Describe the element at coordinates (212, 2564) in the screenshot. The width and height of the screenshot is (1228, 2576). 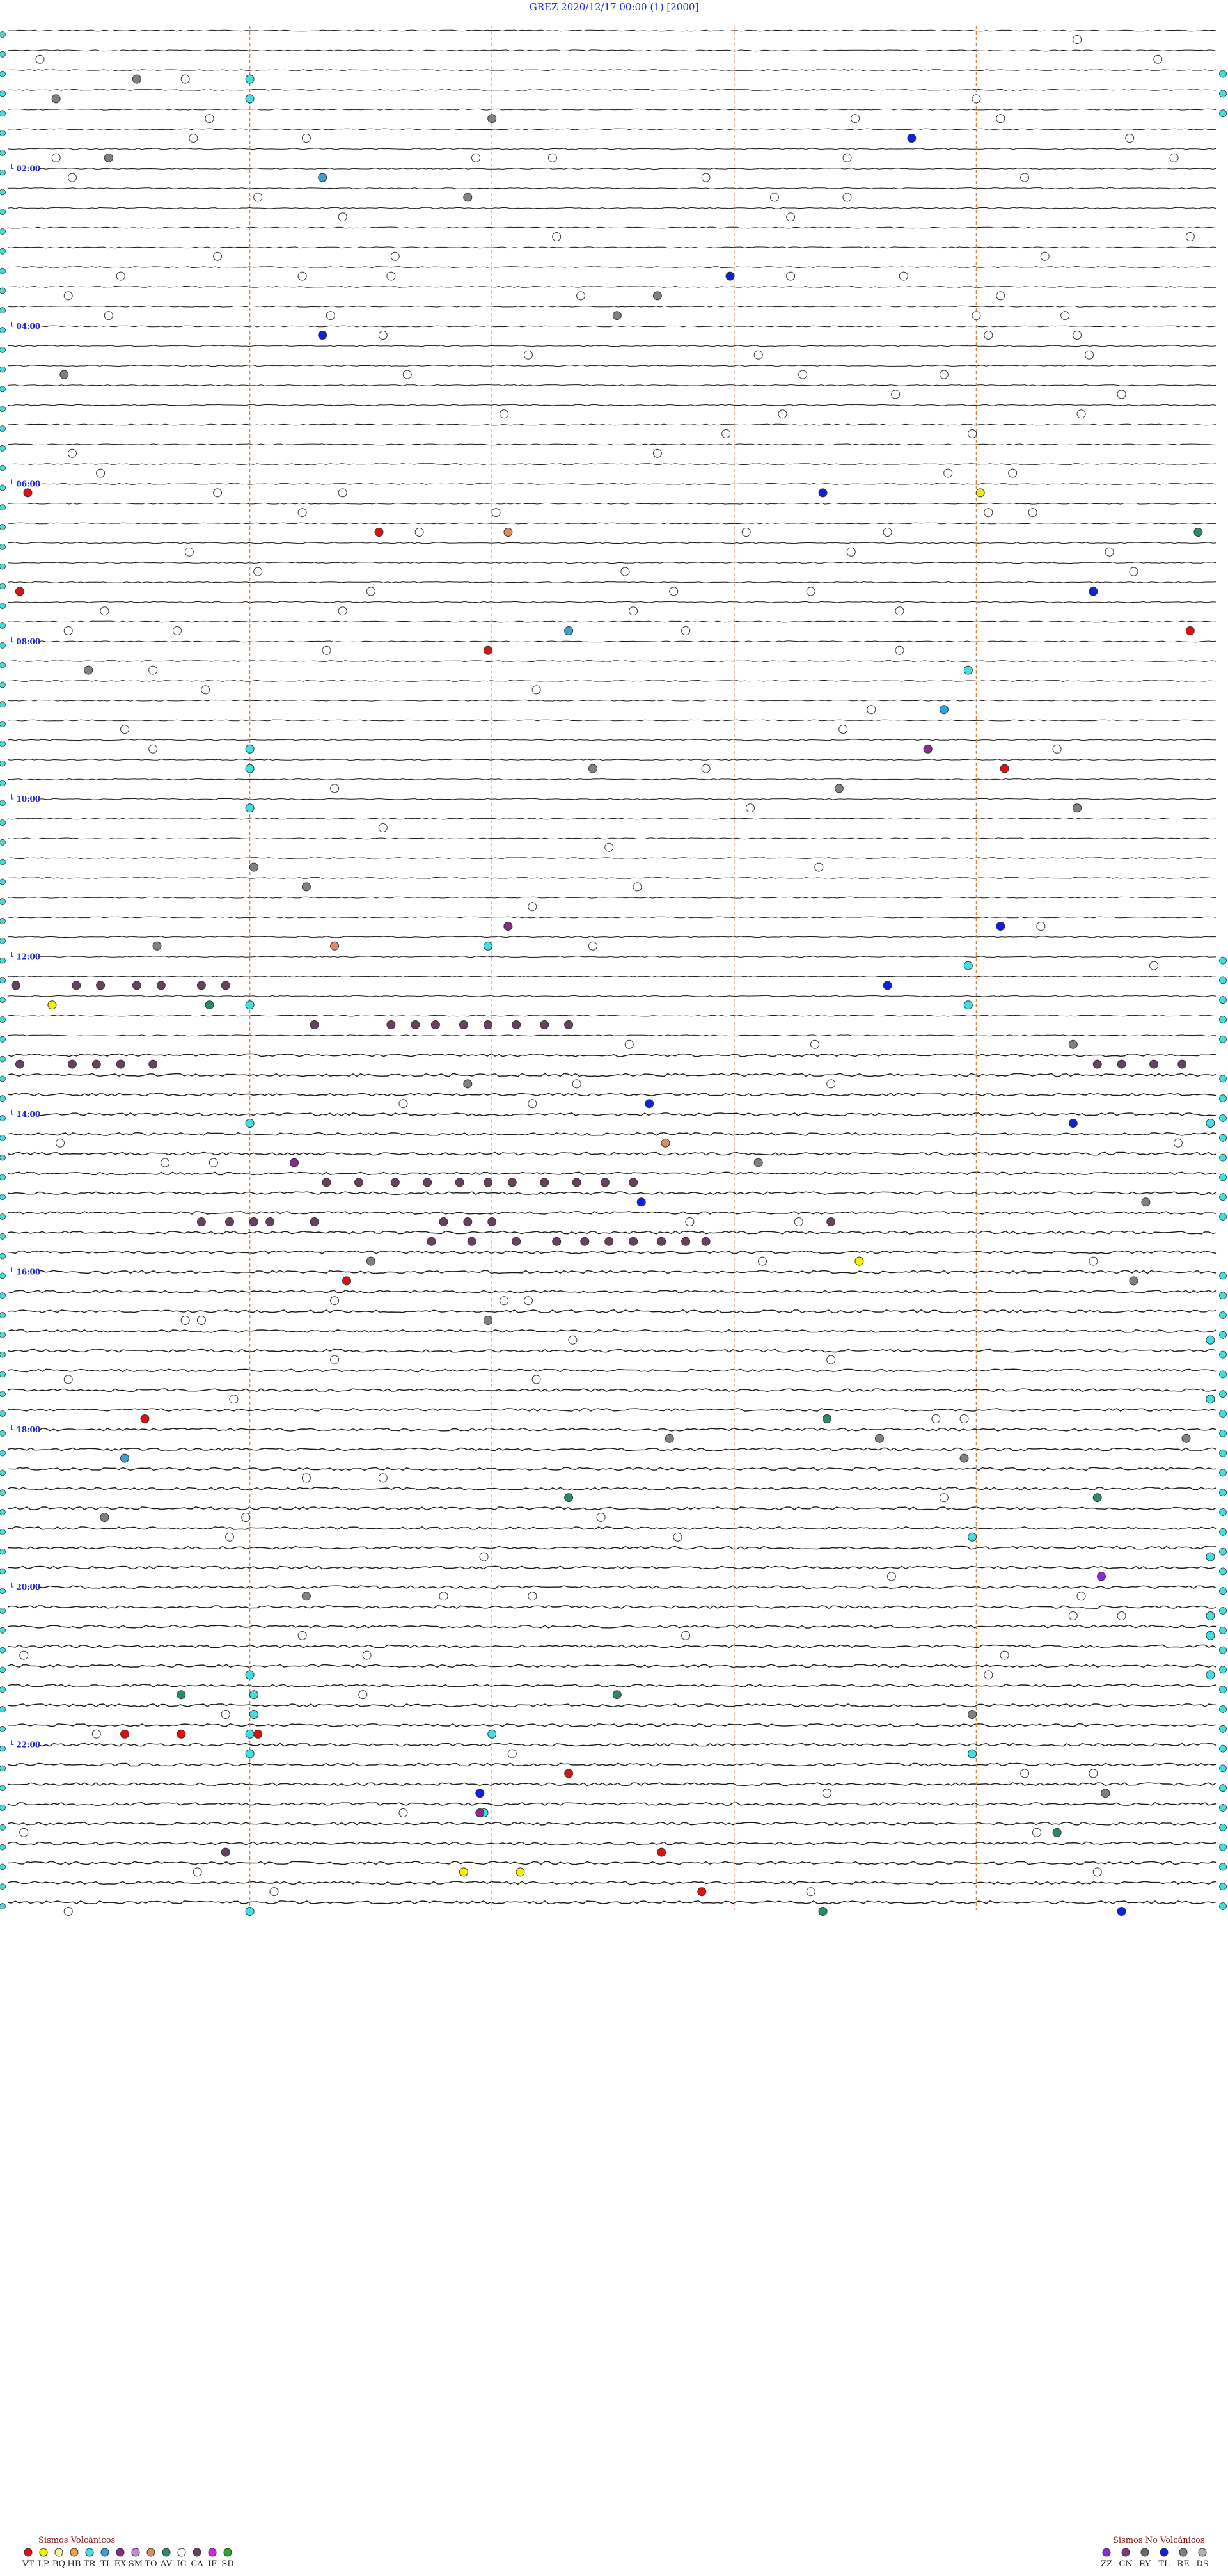
I see `legend-code-if: IF` at that location.